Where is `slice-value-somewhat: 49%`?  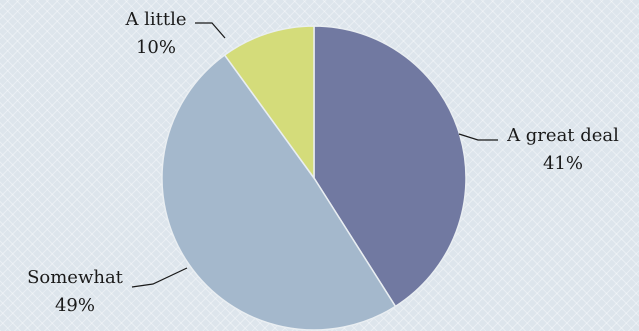
slice-value-somewhat: 49% is located at coordinates (75, 305).